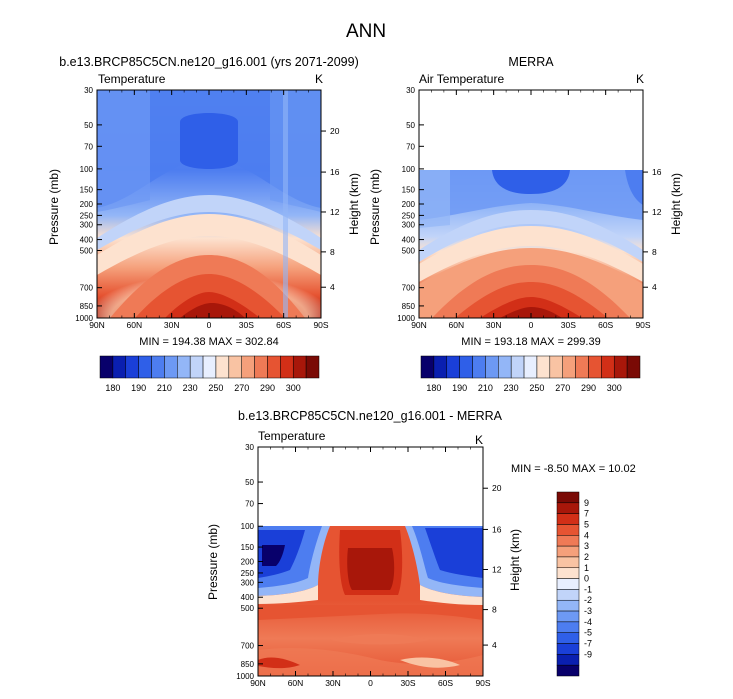  Describe the element at coordinates (586, 568) in the screenshot. I see `colorbar-label: 1` at that location.